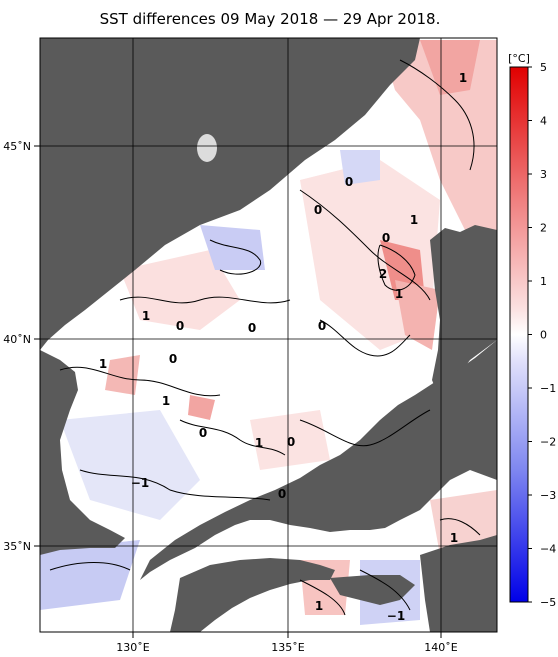  I want to click on colorbar-tick-label: −5, so click(548, 602).